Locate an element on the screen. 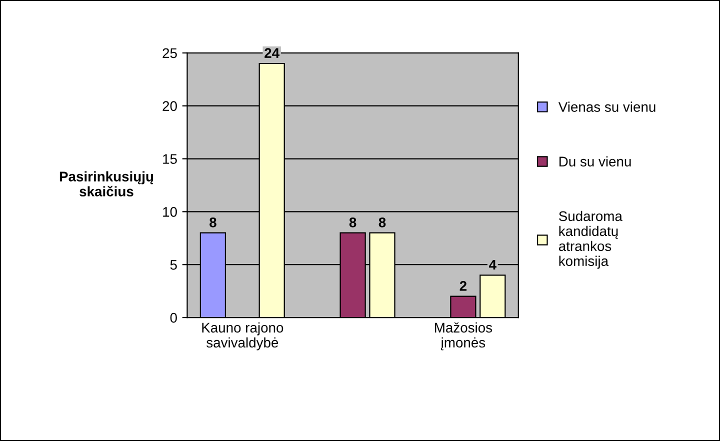 Image resolution: width=720 pixels, height=441 pixels. data-label: 24 is located at coordinates (272, 53).